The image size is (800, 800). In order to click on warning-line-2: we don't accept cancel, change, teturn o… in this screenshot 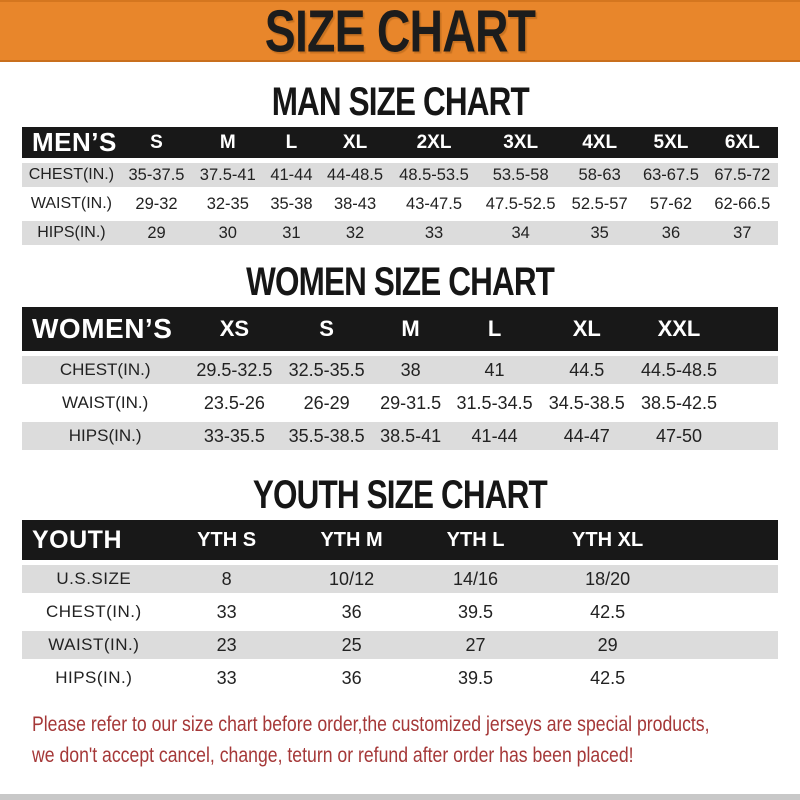, I will do `click(333, 755)`.